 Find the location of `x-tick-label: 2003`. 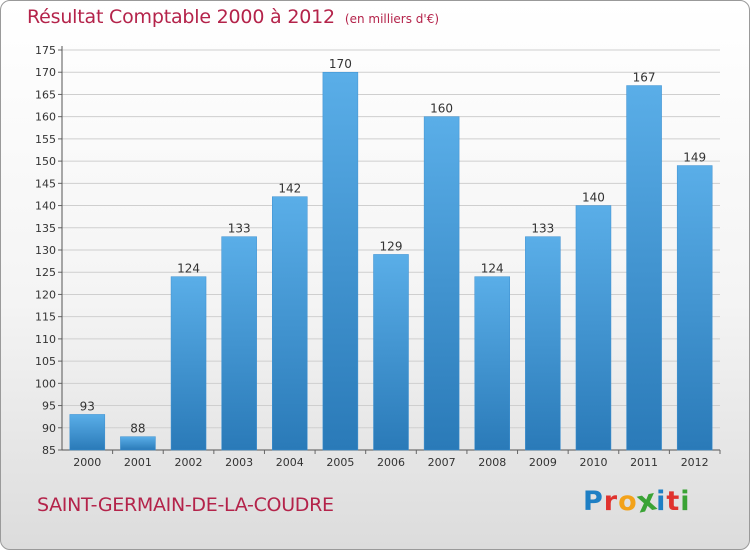

x-tick-label: 2003 is located at coordinates (239, 462).